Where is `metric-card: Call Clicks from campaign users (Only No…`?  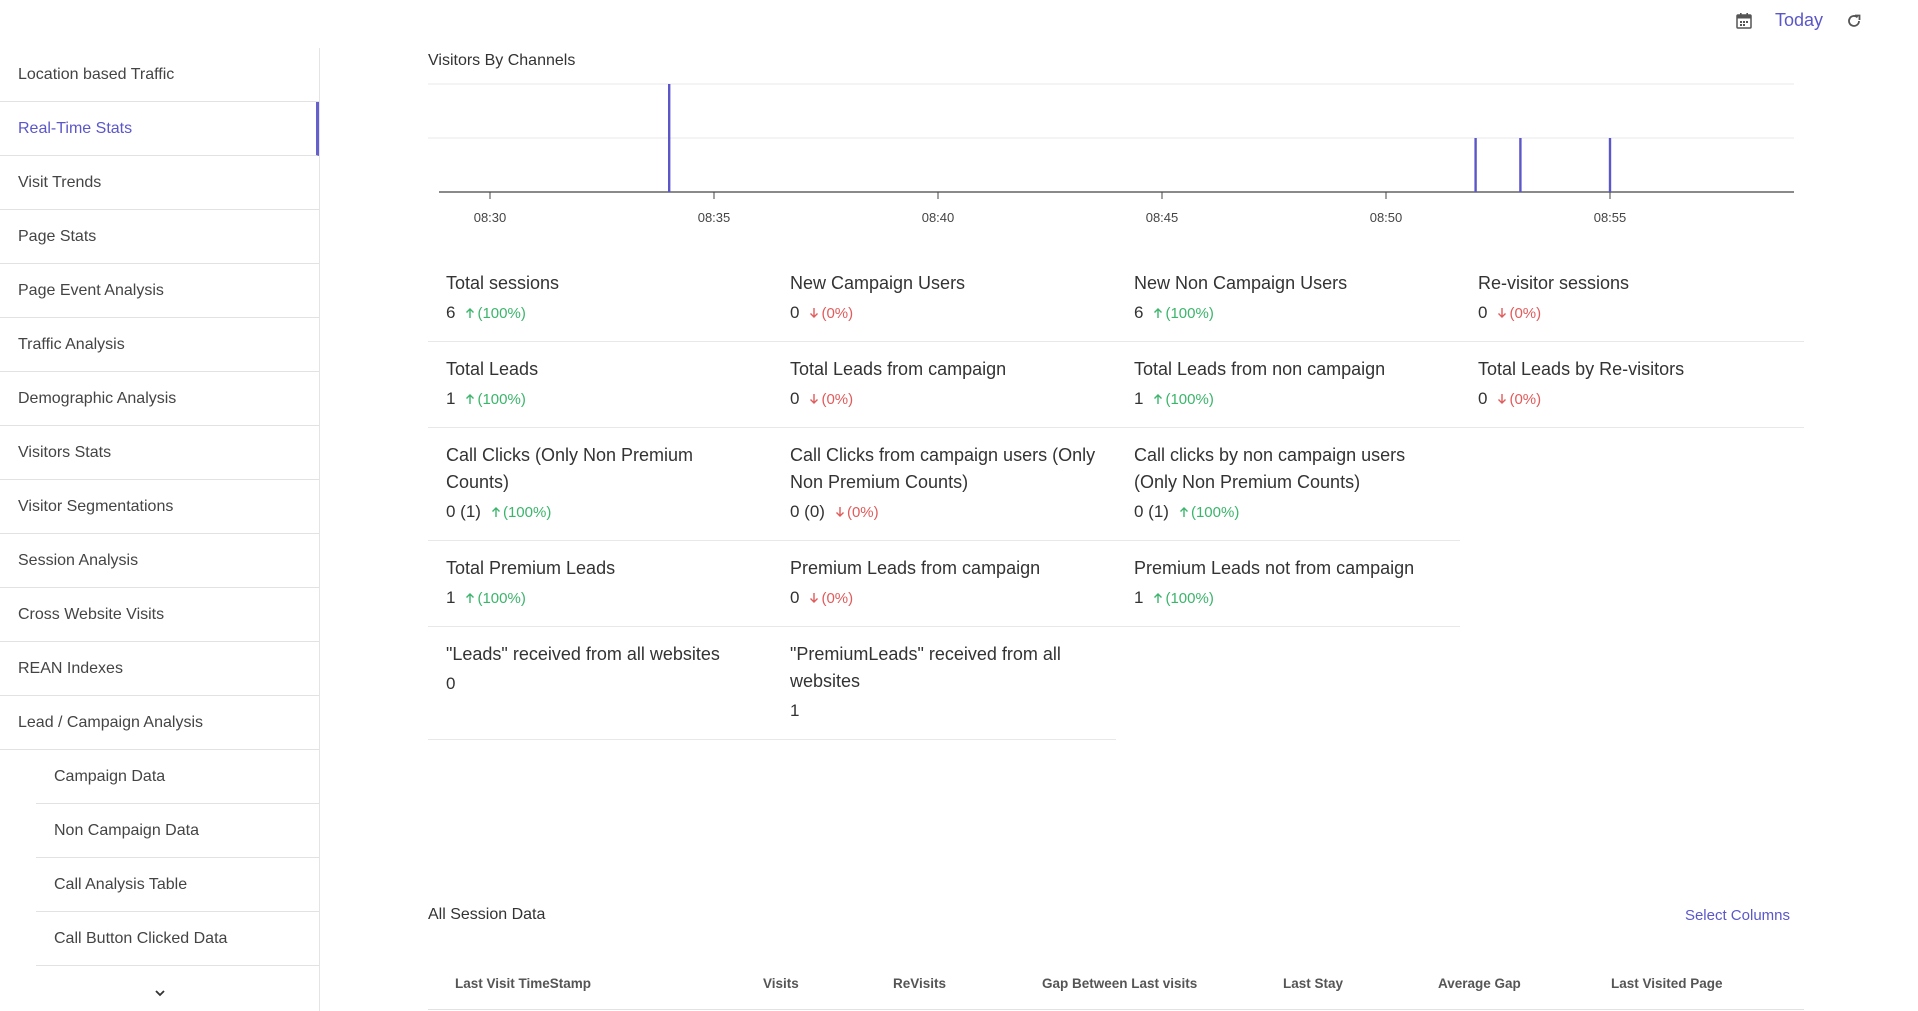
metric-card: Call Clicks from campaign users (Only No… is located at coordinates (944, 484).